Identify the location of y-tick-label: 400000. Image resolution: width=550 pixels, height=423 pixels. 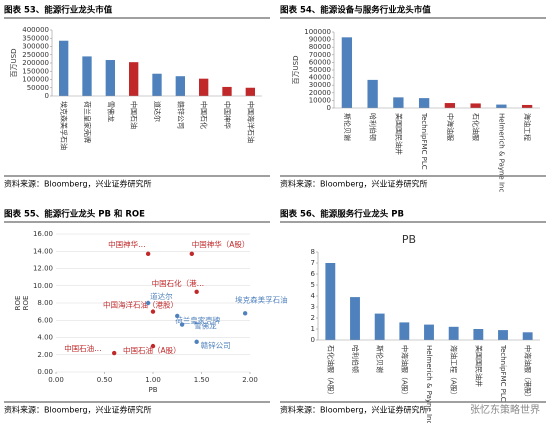
(35, 30).